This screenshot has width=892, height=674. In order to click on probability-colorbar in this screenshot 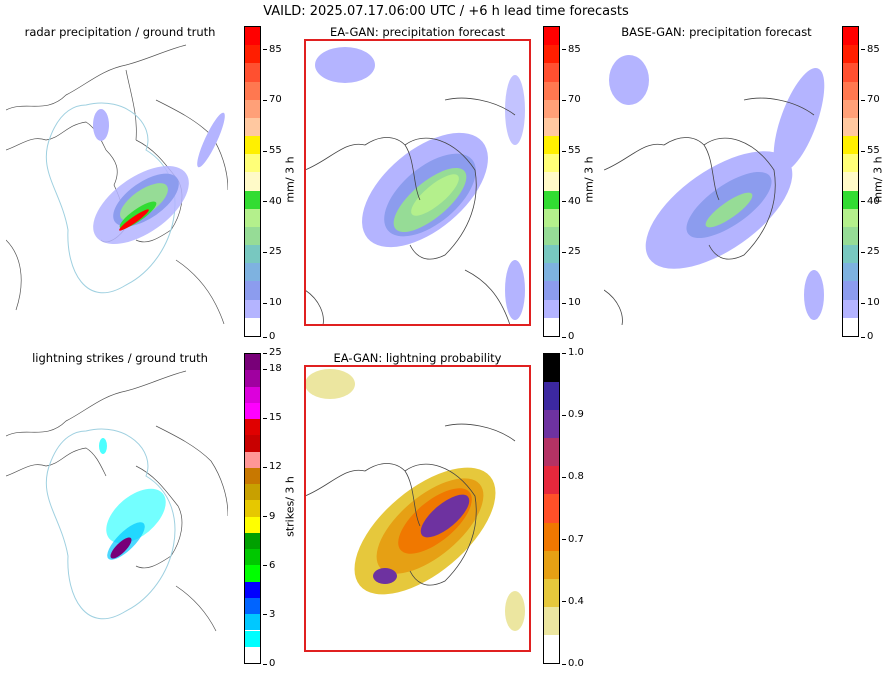, I will do `click(551, 508)`.